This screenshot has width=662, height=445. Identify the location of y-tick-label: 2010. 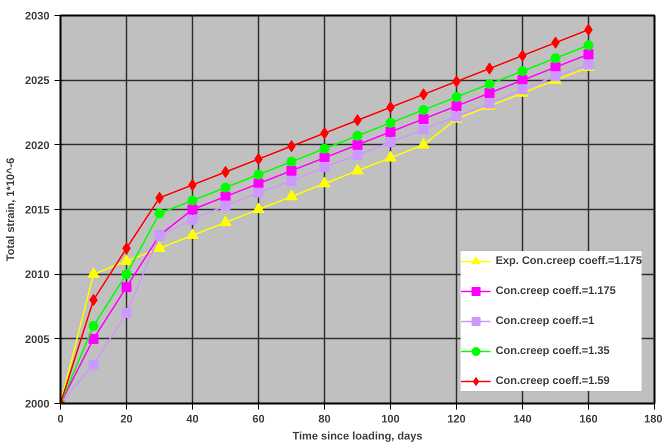
(37, 275).